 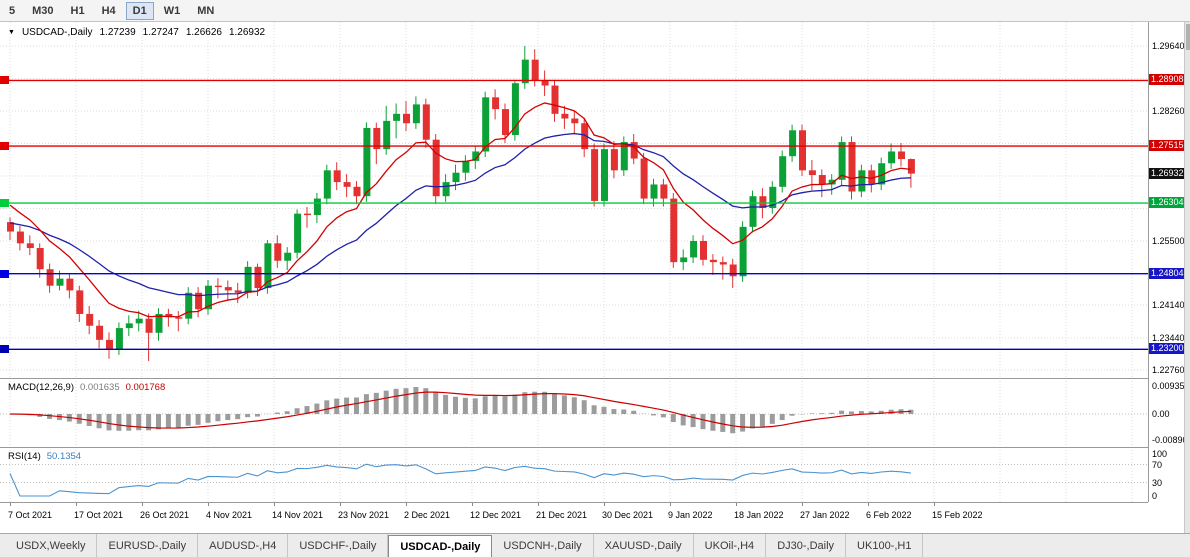 I want to click on scrollbar-thumb, so click(x=1188, y=37).